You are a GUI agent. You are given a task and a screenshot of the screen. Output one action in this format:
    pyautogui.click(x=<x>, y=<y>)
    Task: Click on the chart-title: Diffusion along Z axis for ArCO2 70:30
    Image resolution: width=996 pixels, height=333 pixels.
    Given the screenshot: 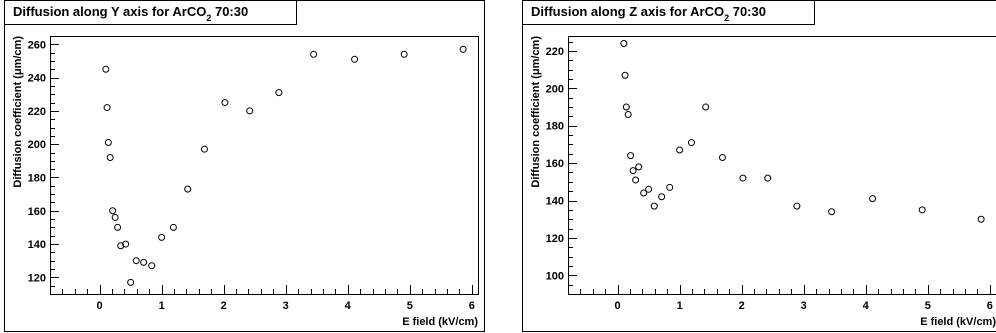 What is the action you would take?
    pyautogui.click(x=648, y=13)
    